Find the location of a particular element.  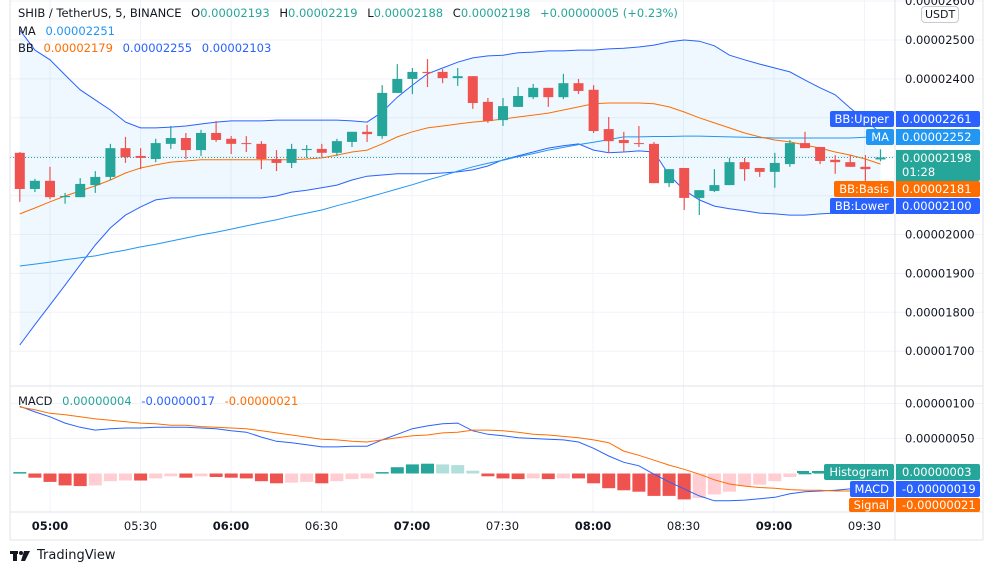

currency-badge: USDT is located at coordinates (940, 14).